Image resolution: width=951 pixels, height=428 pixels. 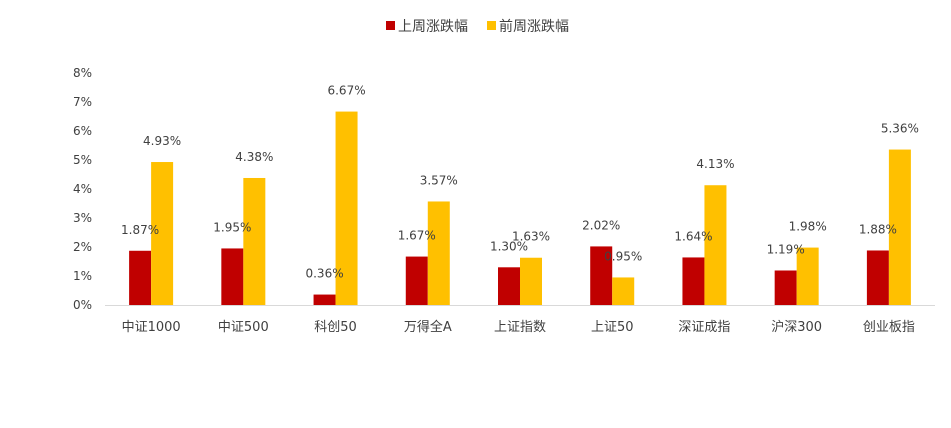 I want to click on y-tick-label: 7%, so click(x=82, y=102).